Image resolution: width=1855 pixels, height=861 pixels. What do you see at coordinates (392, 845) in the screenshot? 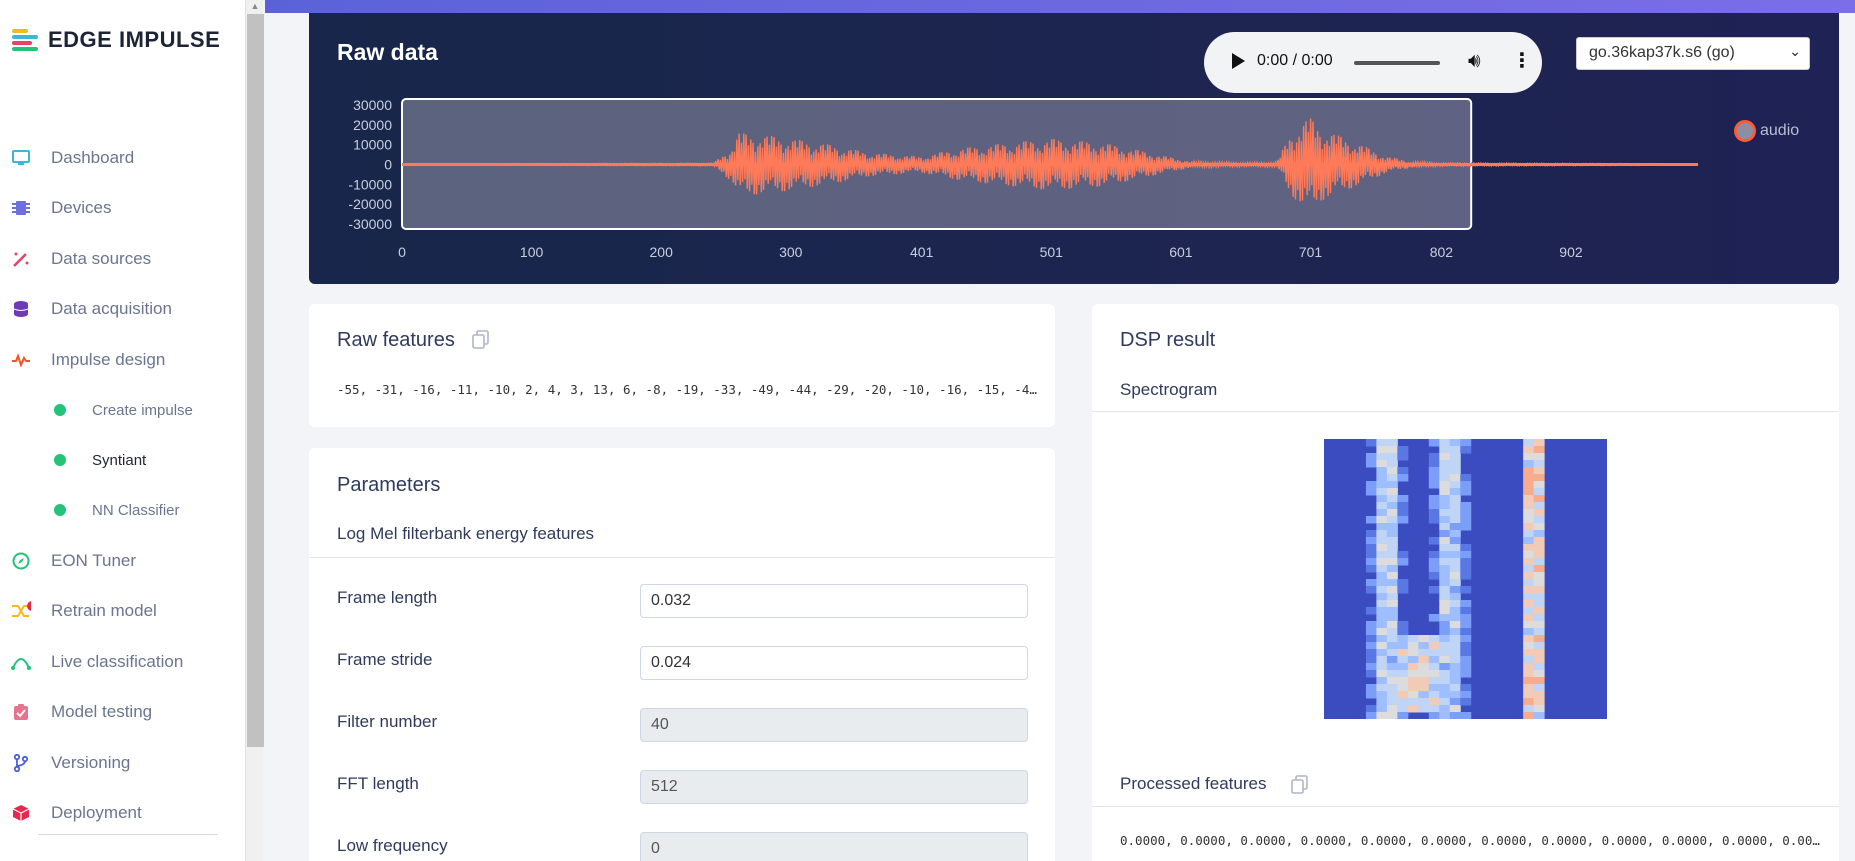
I see `low-frequency-label: Low frequency` at bounding box center [392, 845].